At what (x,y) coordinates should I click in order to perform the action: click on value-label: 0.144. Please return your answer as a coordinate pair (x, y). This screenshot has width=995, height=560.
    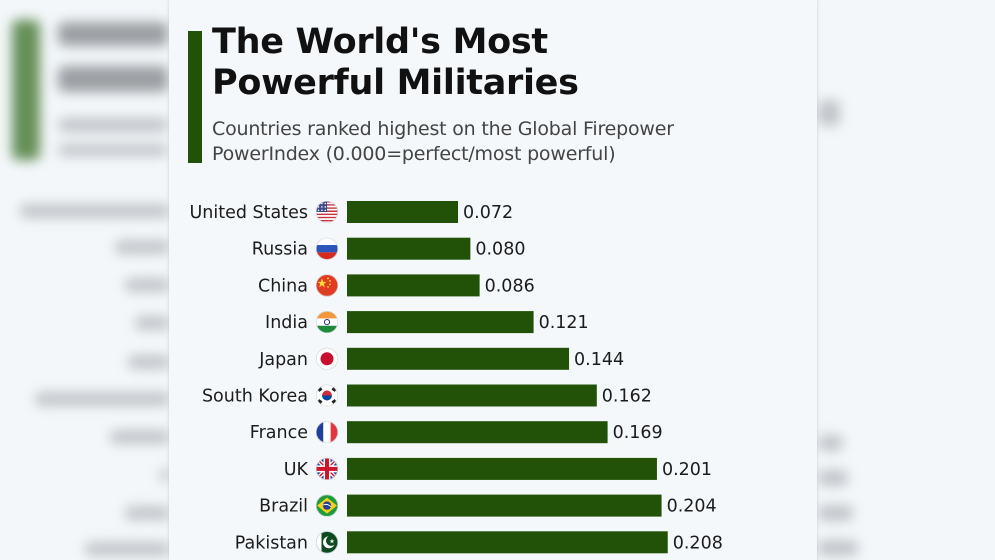
    Looking at the image, I should click on (599, 360).